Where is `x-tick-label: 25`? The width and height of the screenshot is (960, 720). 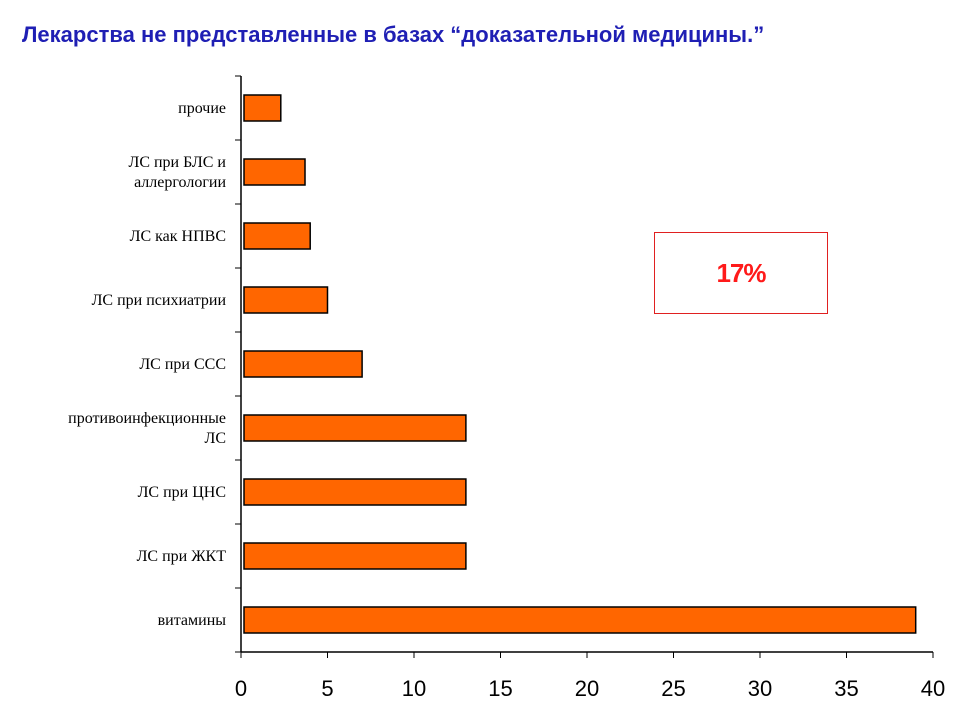
x-tick-label: 25 is located at coordinates (673, 688).